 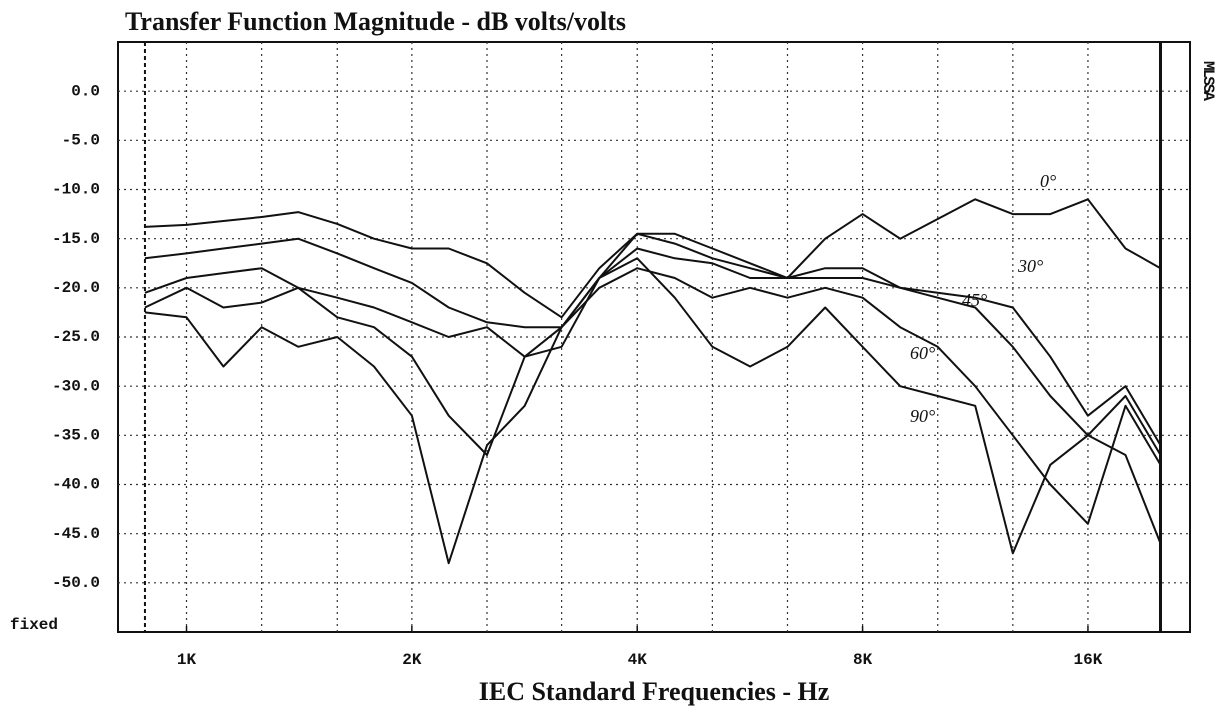 What do you see at coordinates (974, 300) in the screenshot?
I see `series-label: 45°` at bounding box center [974, 300].